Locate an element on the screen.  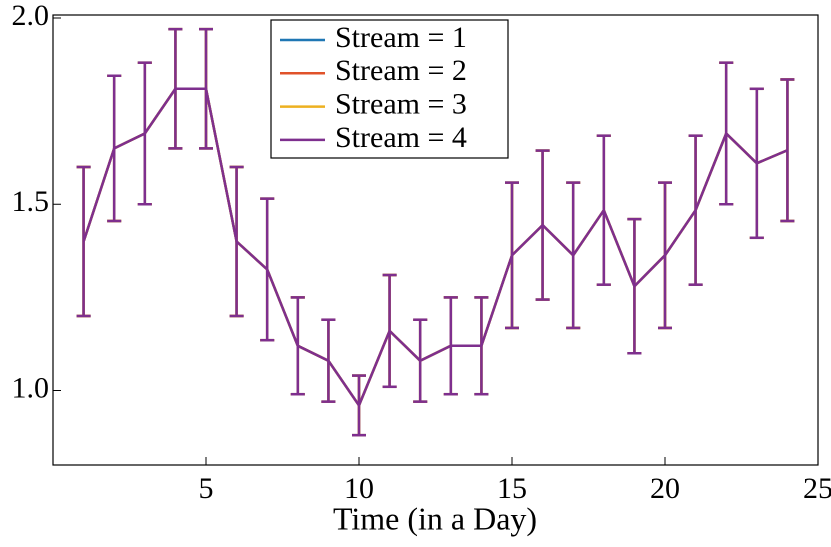
legend-label: Stream = 3 is located at coordinates (401, 103).